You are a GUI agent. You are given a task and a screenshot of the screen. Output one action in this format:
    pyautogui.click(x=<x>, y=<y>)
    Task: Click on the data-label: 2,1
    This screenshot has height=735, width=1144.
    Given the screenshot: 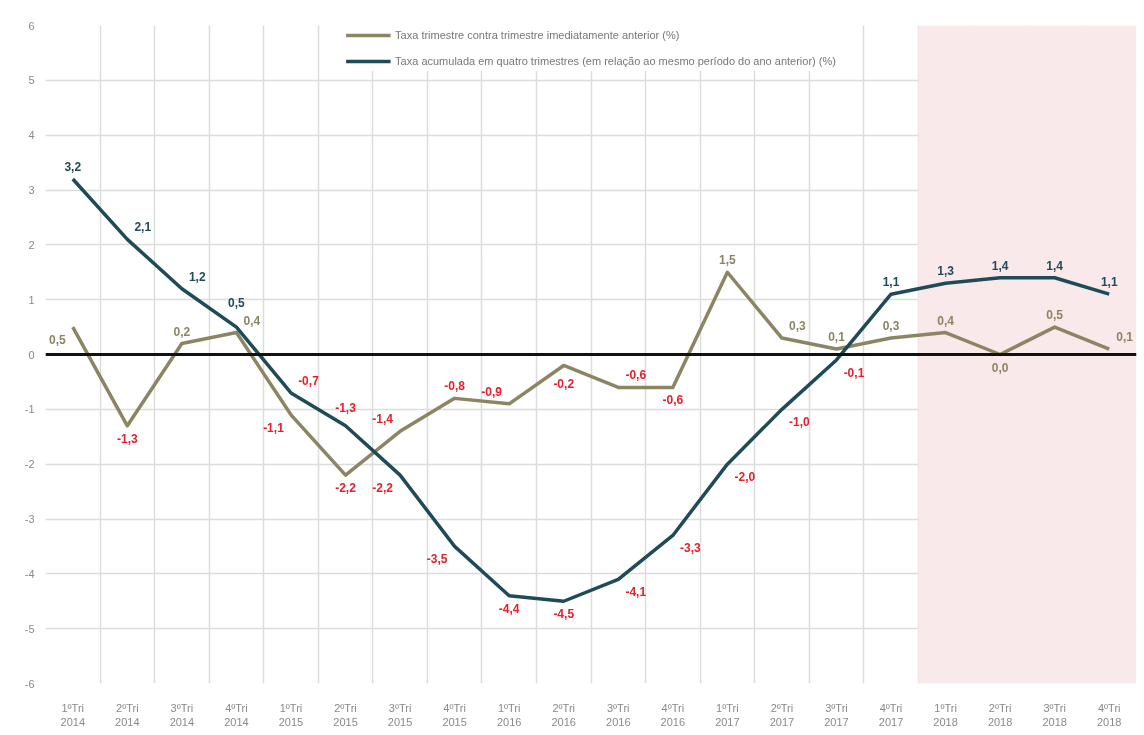 What is the action you would take?
    pyautogui.click(x=143, y=227)
    